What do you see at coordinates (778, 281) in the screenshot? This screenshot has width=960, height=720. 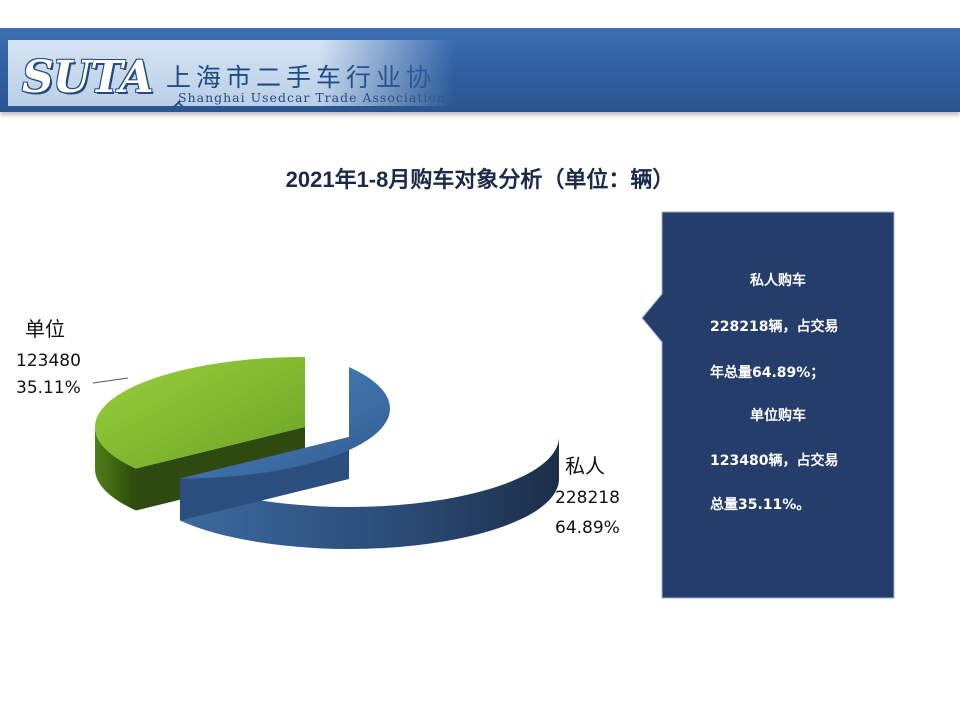 I see `callout-line-1: 私人购车` at bounding box center [778, 281].